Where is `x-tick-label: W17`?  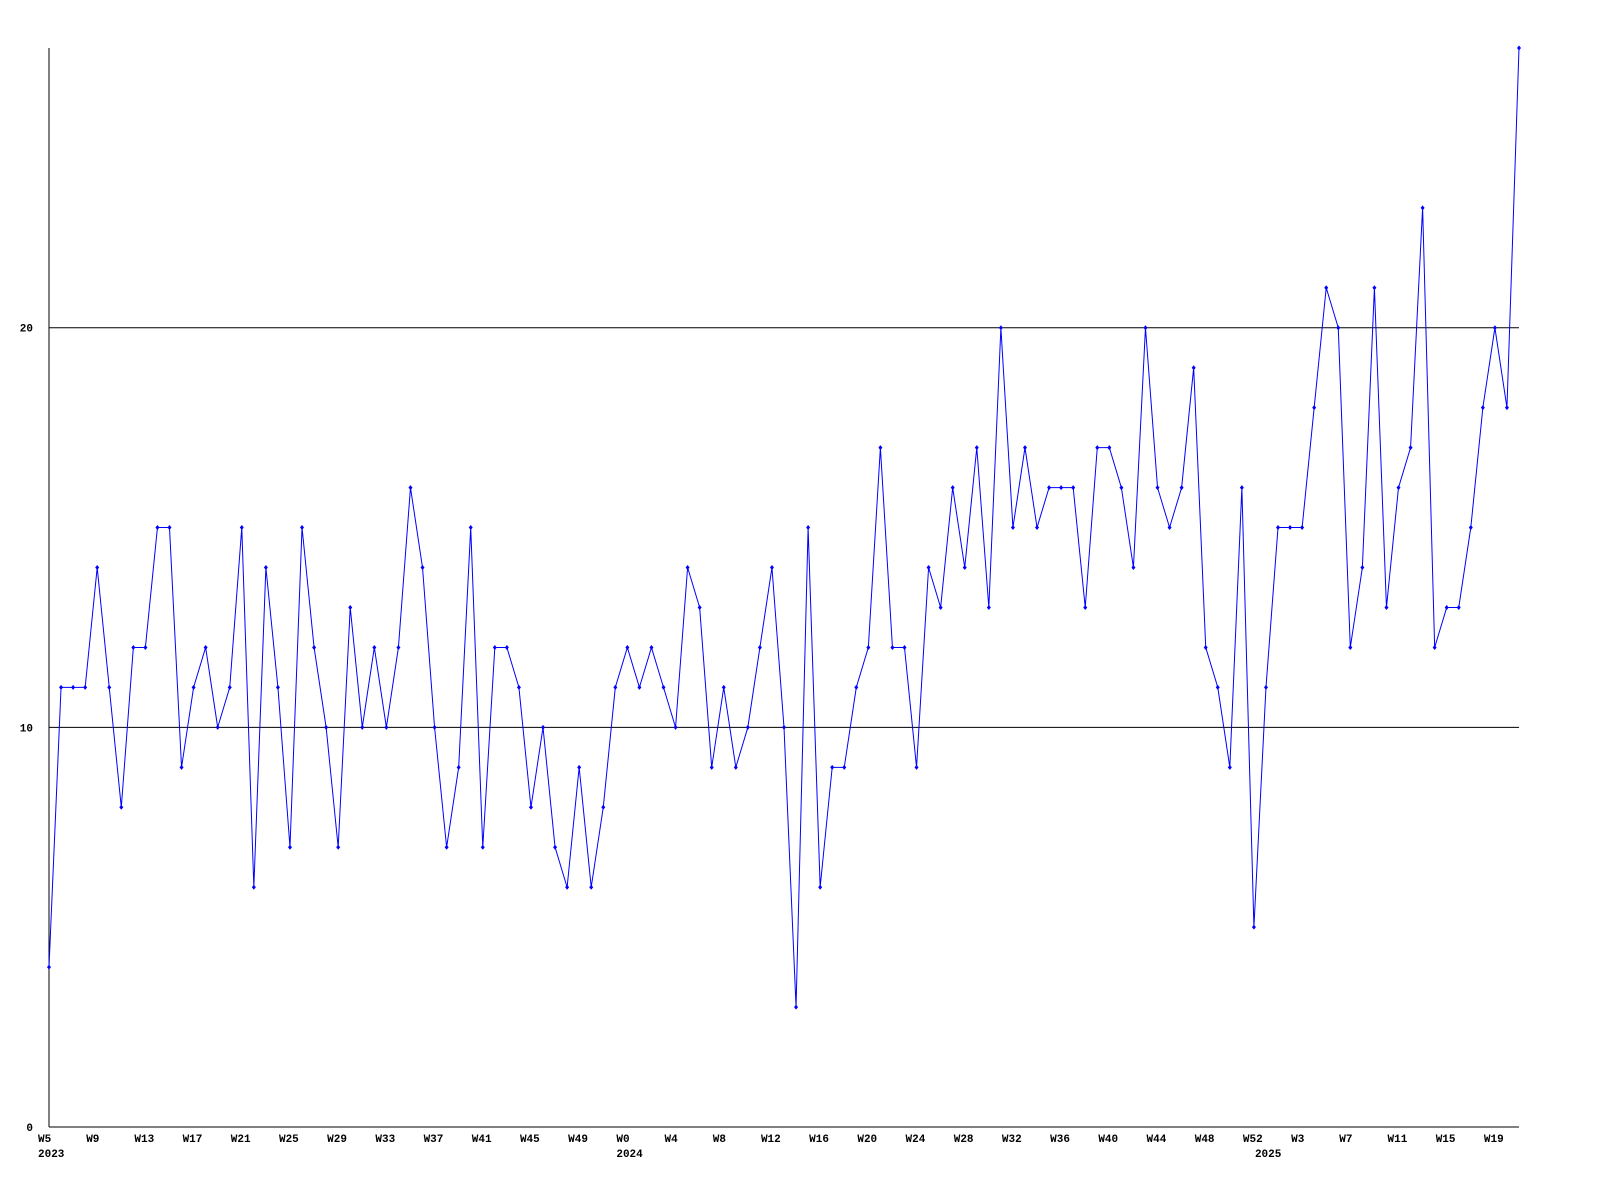 x-tick-label: W17 is located at coordinates (193, 1140).